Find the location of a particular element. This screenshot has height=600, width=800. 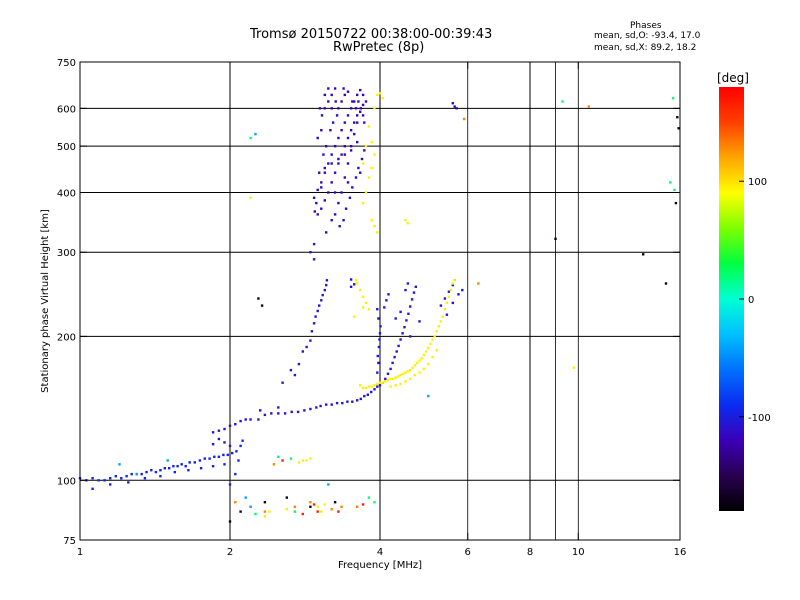

colorbar-tick-label: 0 is located at coordinates (751, 300).